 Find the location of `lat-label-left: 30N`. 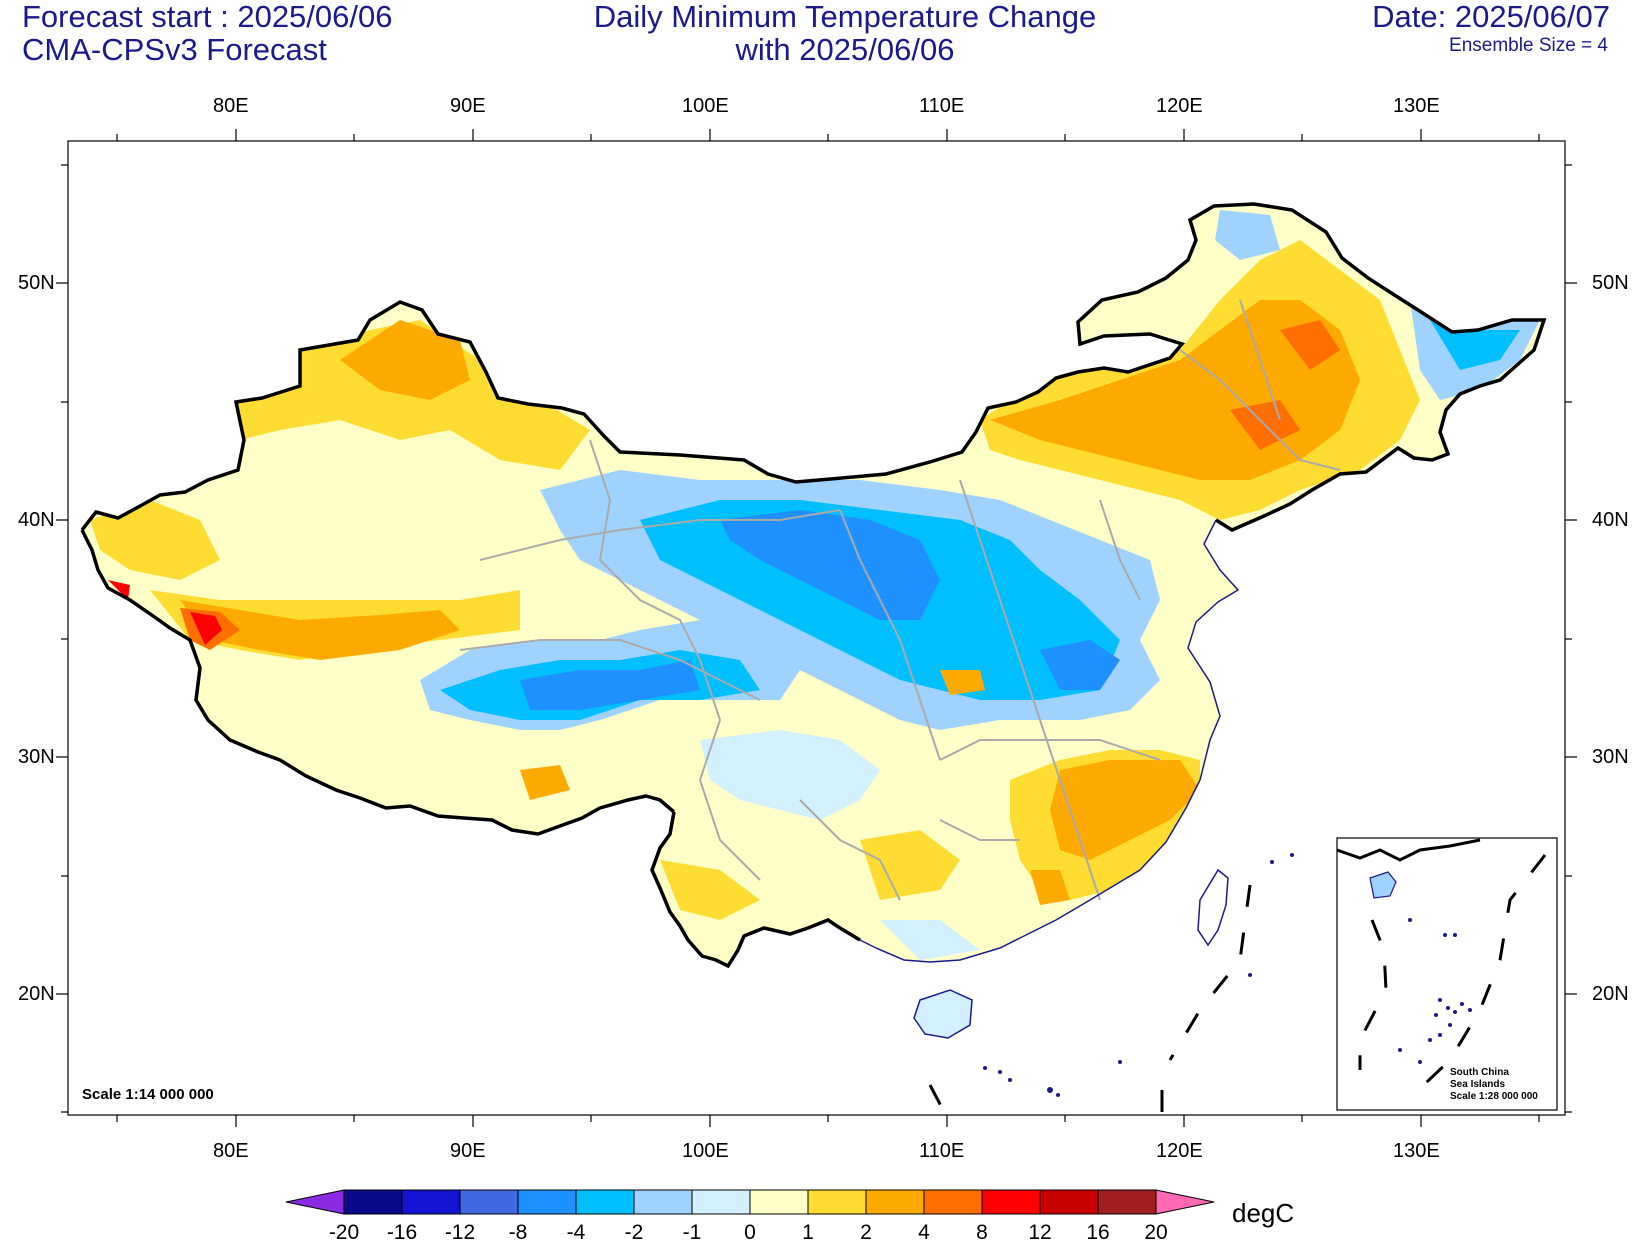

lat-label-left: 30N is located at coordinates (36, 757).